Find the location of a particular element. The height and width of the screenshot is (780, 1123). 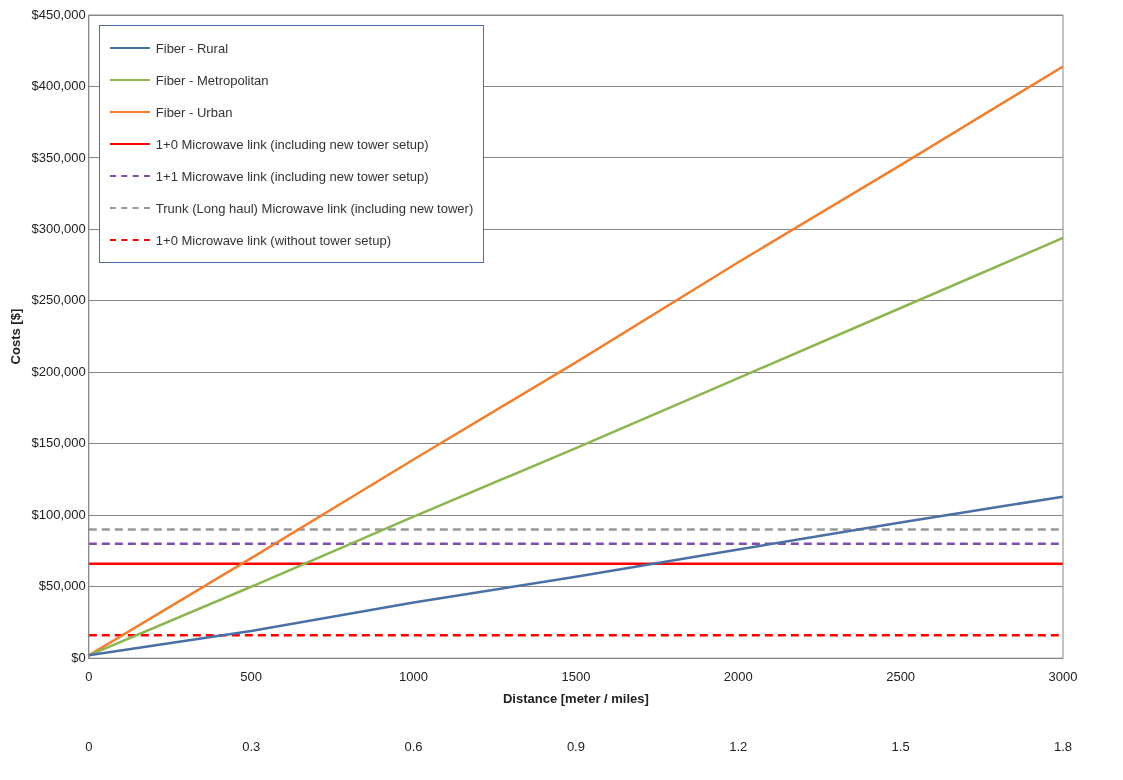

legend-label: Fiber - Rural is located at coordinates (192, 48).